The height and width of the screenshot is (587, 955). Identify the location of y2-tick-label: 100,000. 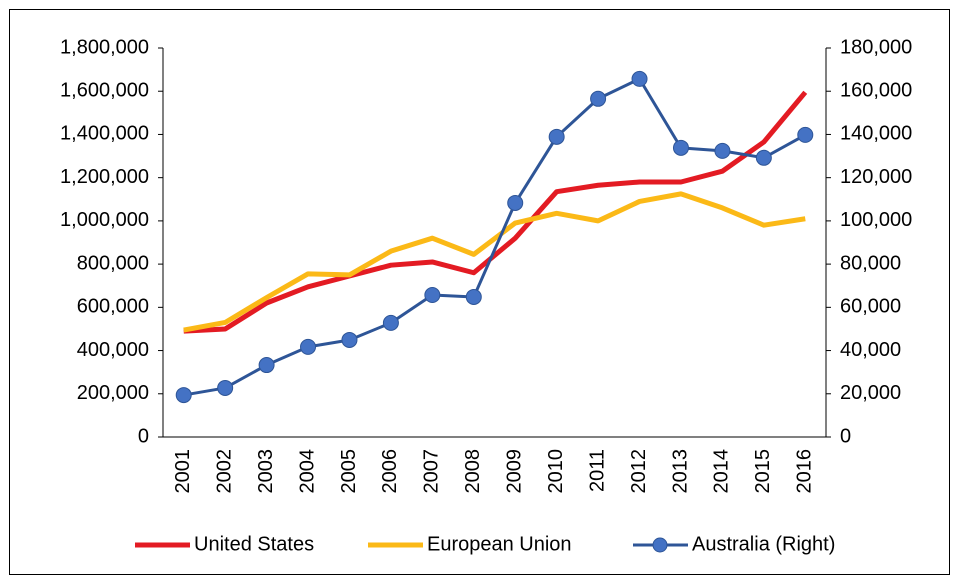
(876, 220).